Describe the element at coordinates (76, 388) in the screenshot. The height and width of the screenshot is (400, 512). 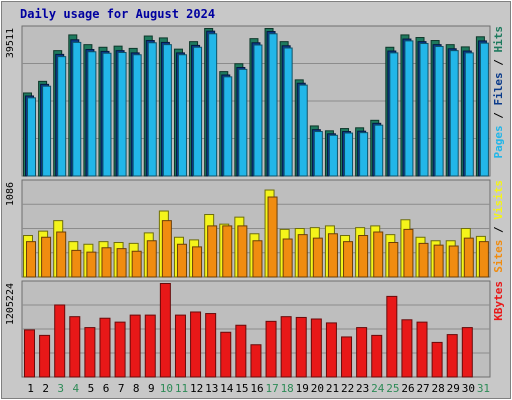
I see `x-tick-label-day-4: 4` at that location.